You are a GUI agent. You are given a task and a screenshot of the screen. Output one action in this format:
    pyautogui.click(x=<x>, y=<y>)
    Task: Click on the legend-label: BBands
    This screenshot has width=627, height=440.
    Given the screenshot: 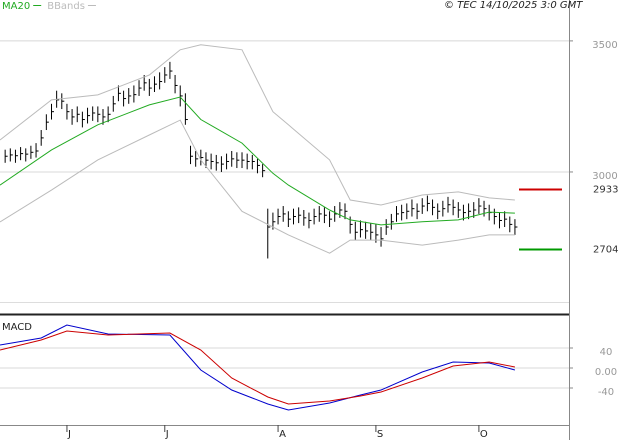 What is the action you would take?
    pyautogui.click(x=66, y=6)
    